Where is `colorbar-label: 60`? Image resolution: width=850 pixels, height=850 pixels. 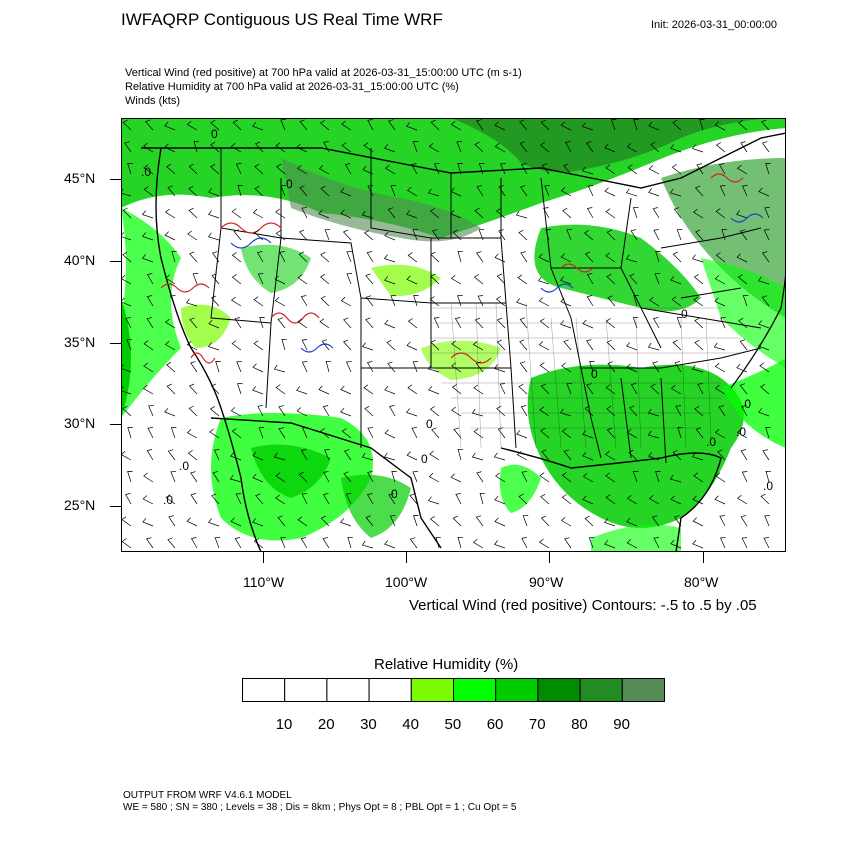 colorbar-label: 60 is located at coordinates (495, 724).